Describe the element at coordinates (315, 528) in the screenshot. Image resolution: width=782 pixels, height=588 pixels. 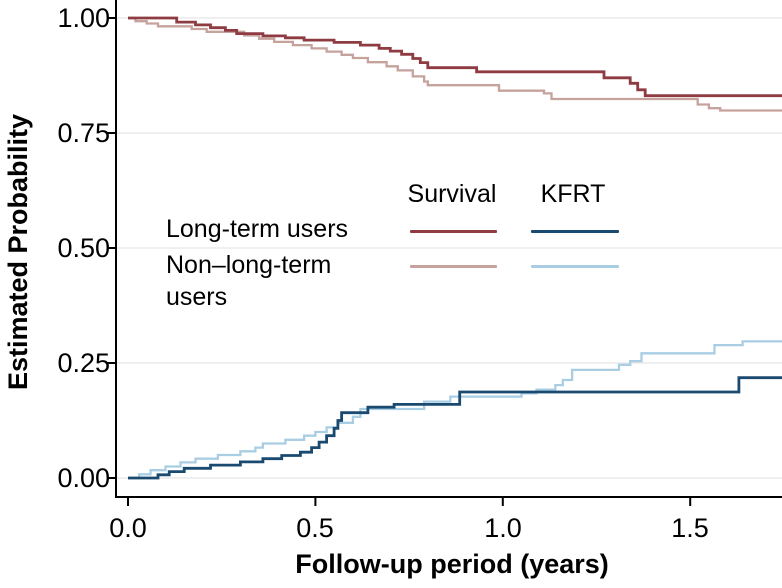
I see `x-tick-label: 0.5` at that location.